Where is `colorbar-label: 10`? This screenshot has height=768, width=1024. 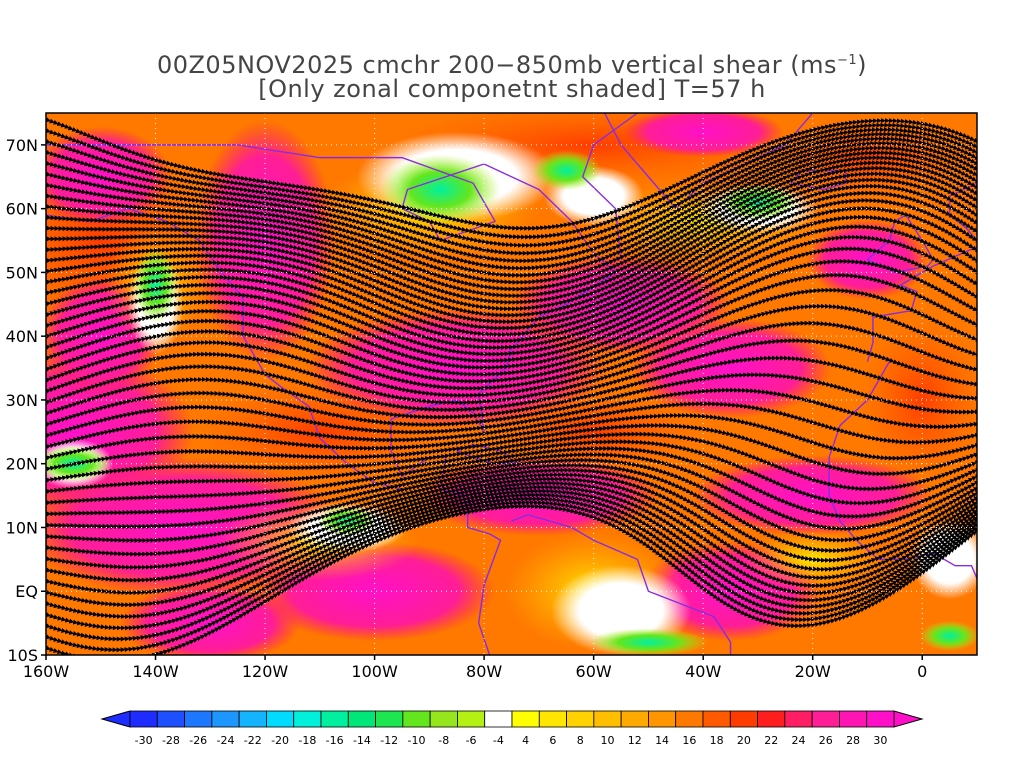 colorbar-label: 10 is located at coordinates (608, 740).